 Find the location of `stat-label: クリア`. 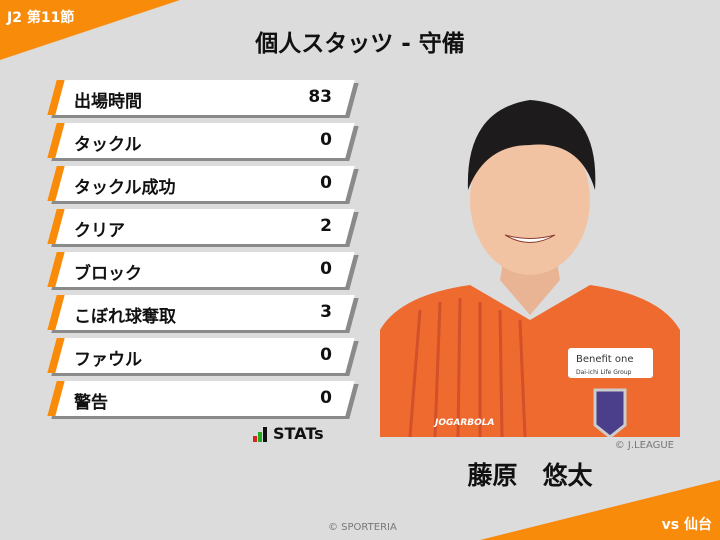

stat-label: クリア is located at coordinates (99, 231).